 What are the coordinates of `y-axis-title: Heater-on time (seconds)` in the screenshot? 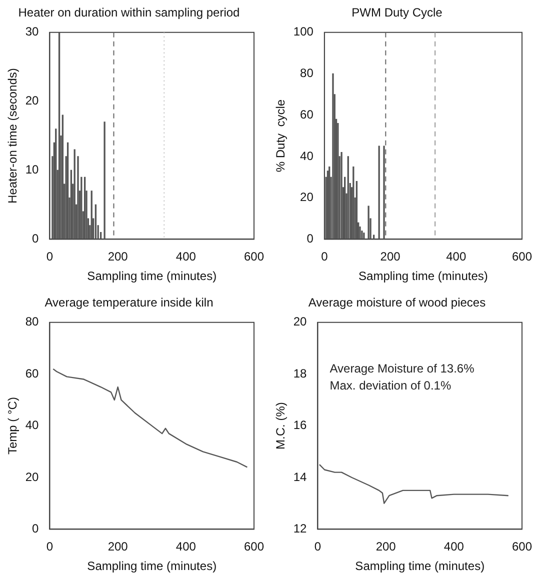 It's located at (13, 136).